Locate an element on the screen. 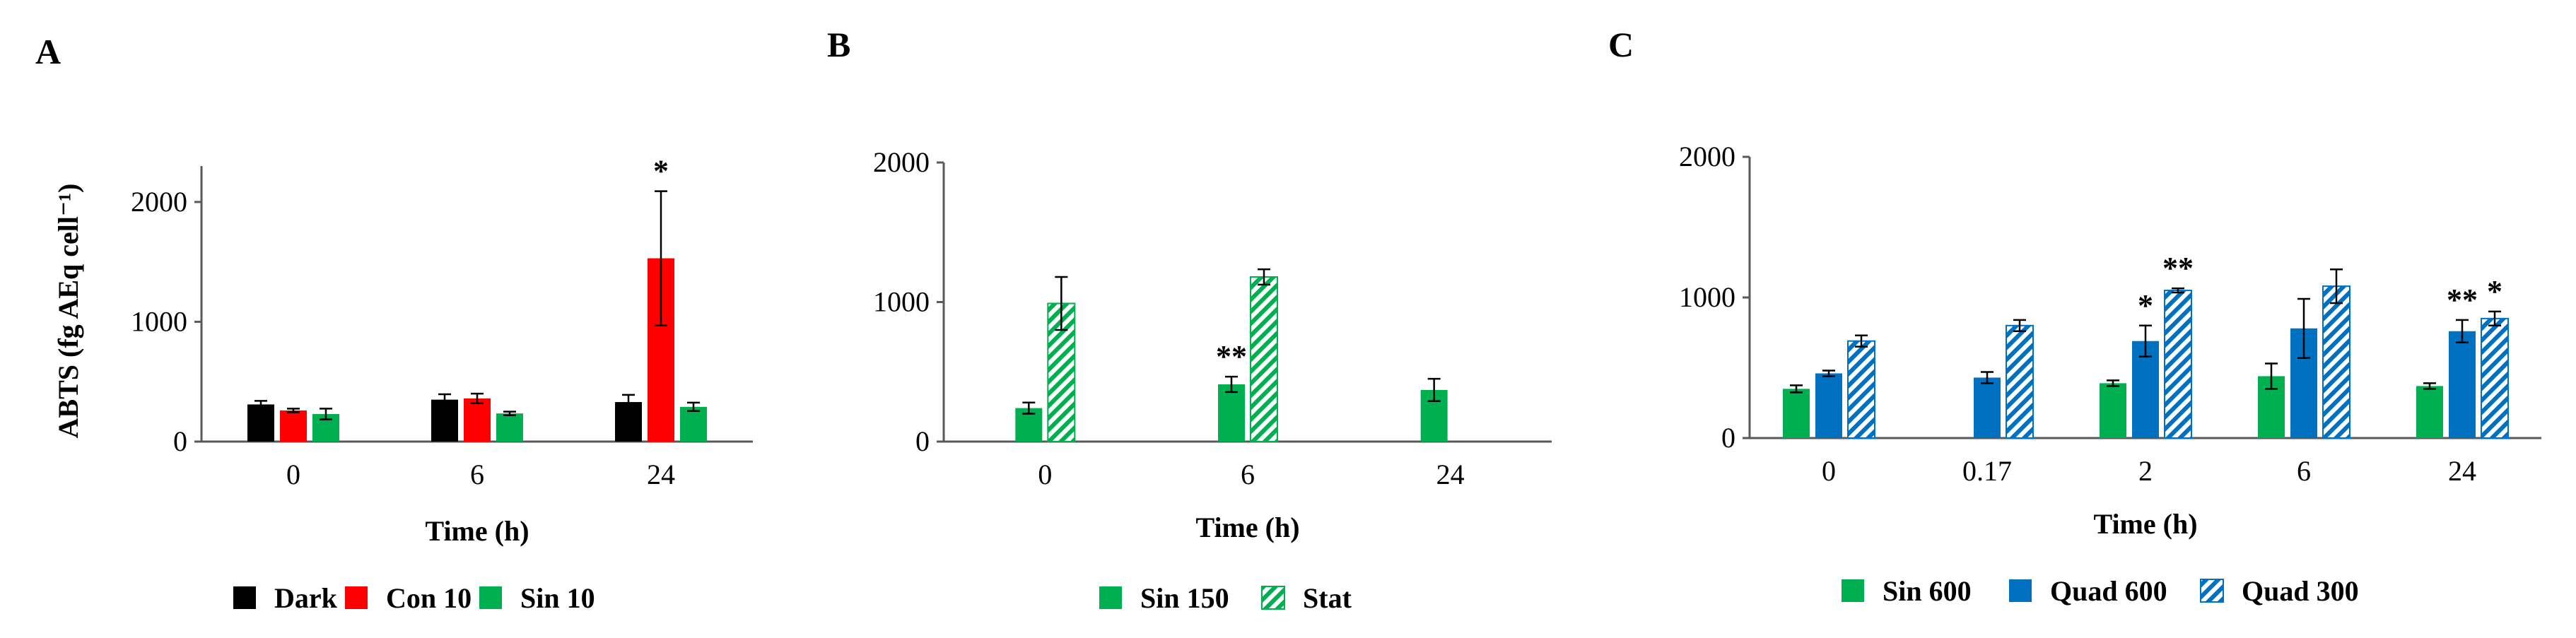  y-axis-label: ABTS (fg AEq cell⁻¹) is located at coordinates (68, 311).